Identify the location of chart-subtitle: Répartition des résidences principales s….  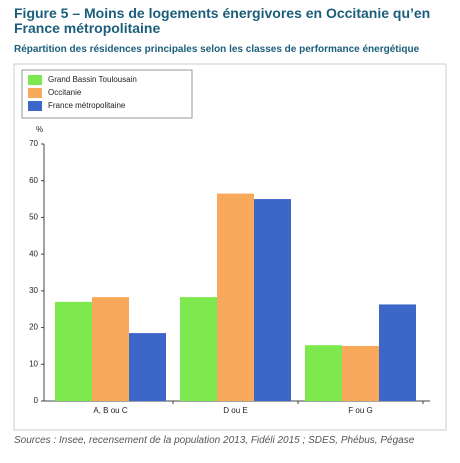
(217, 49).